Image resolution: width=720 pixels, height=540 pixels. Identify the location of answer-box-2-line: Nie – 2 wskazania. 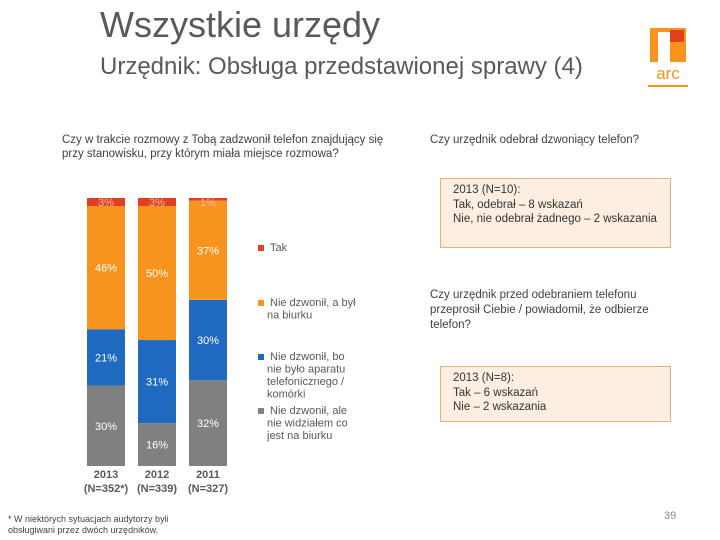
(500, 407).